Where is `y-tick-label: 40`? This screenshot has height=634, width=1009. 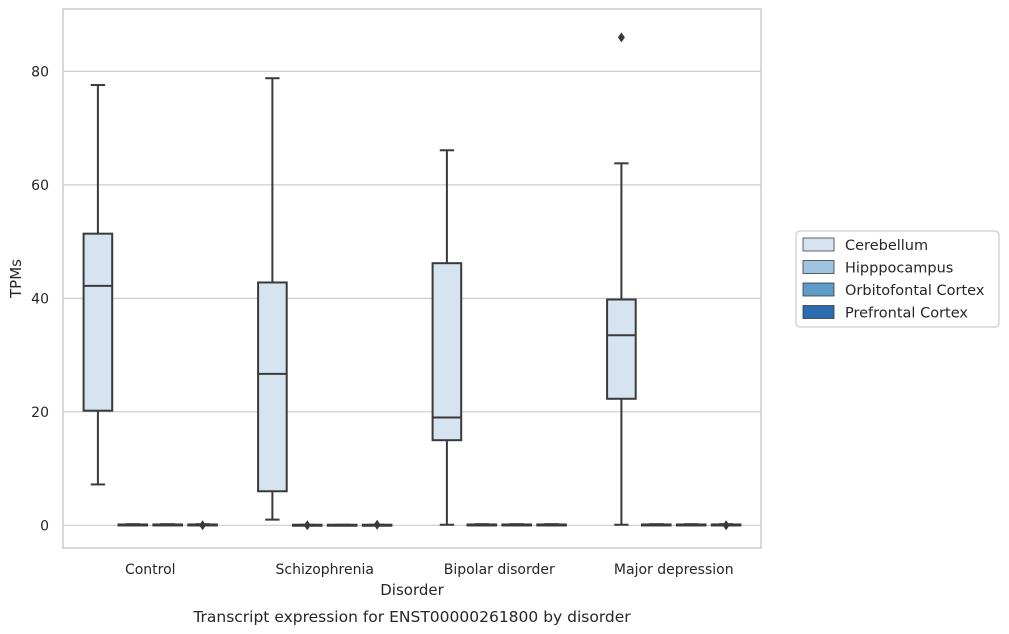 y-tick-label: 40 is located at coordinates (40, 299).